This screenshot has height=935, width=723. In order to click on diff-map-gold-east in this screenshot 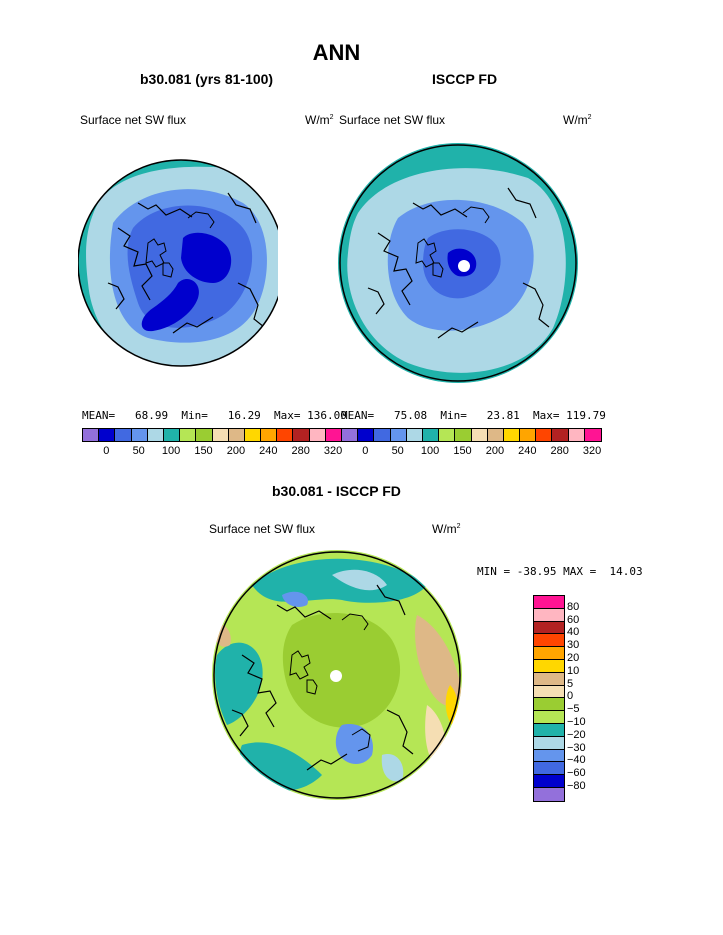, I will do `click(451, 705)`.